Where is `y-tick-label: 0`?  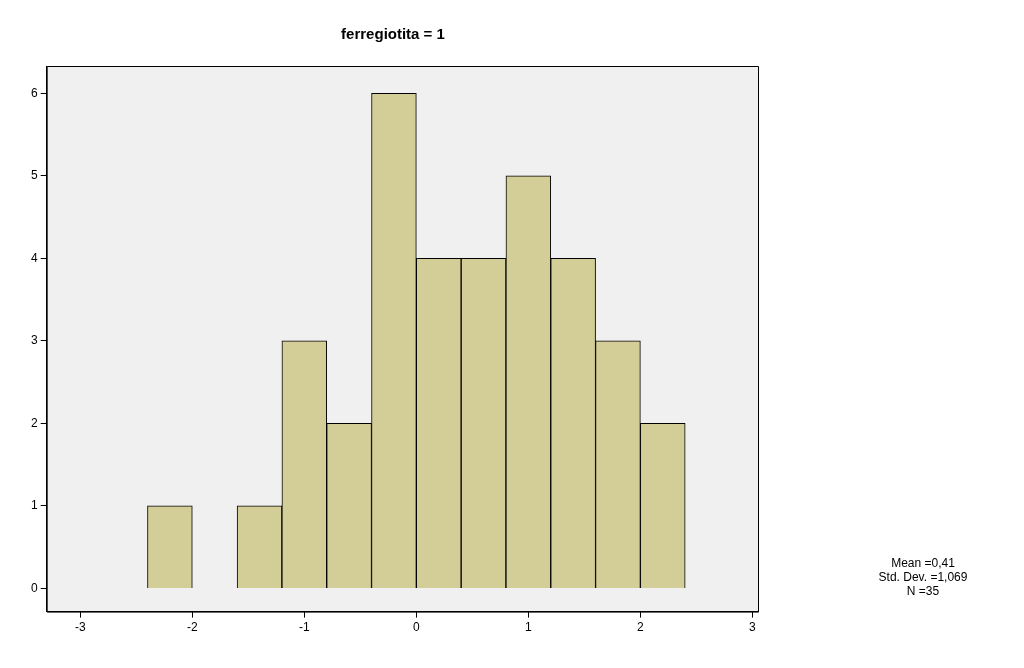 y-tick-label: 0 is located at coordinates (34, 587).